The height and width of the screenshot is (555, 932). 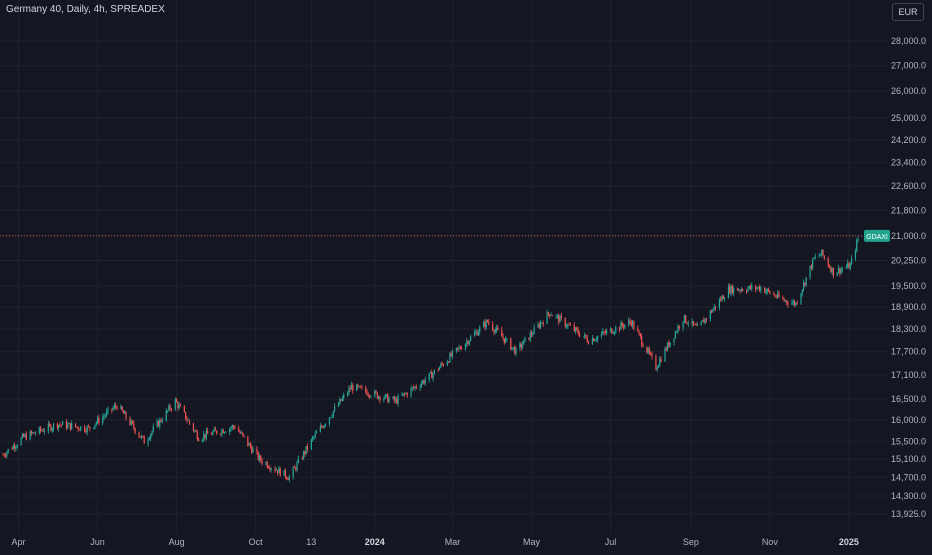 What do you see at coordinates (908, 441) in the screenshot?
I see `y-tick-label: 15,500.0` at bounding box center [908, 441].